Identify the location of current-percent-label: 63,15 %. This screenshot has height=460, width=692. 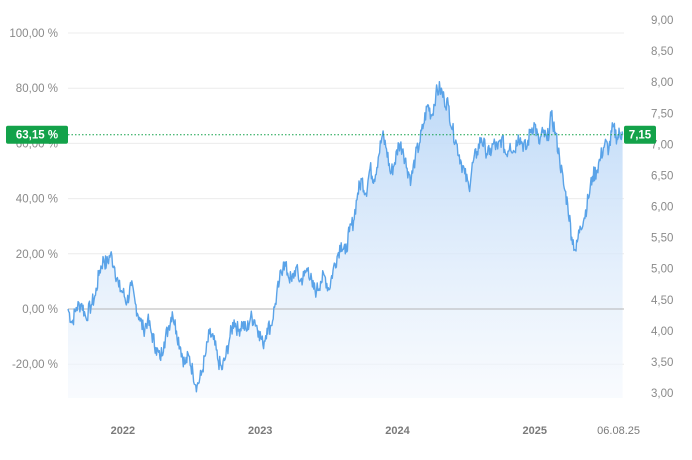
(37, 136).